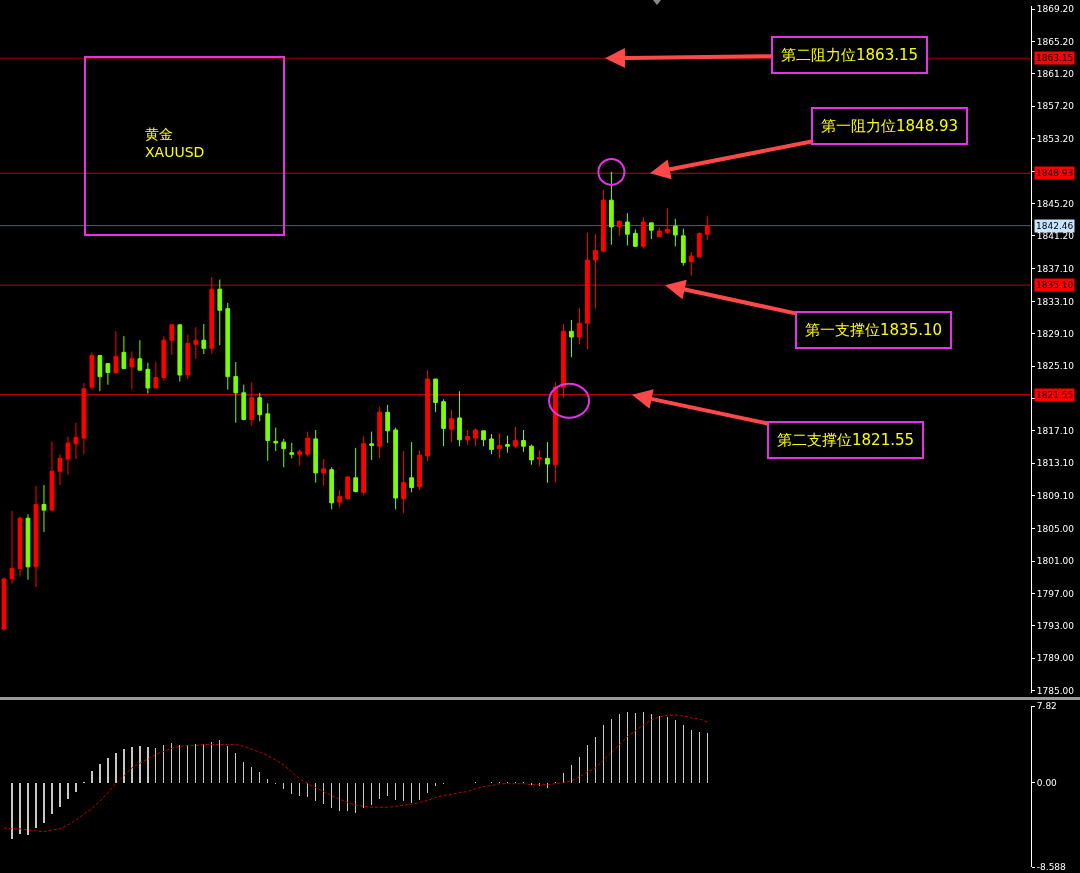 The width and height of the screenshot is (1080, 873). What do you see at coordinates (355, 773) in the screenshot?
I see `line-series` at bounding box center [355, 773].